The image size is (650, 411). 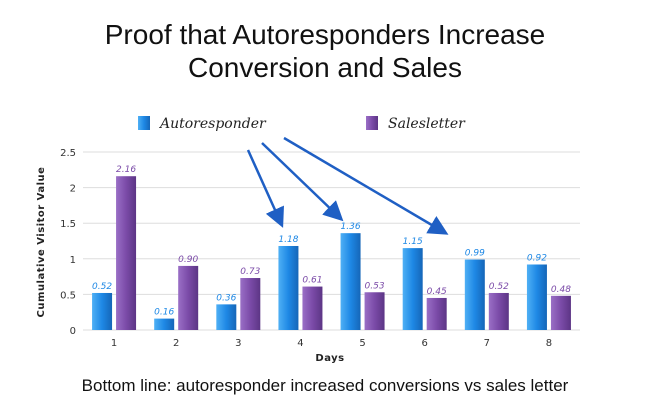 I want to click on data-label: 0.53, so click(x=375, y=286).